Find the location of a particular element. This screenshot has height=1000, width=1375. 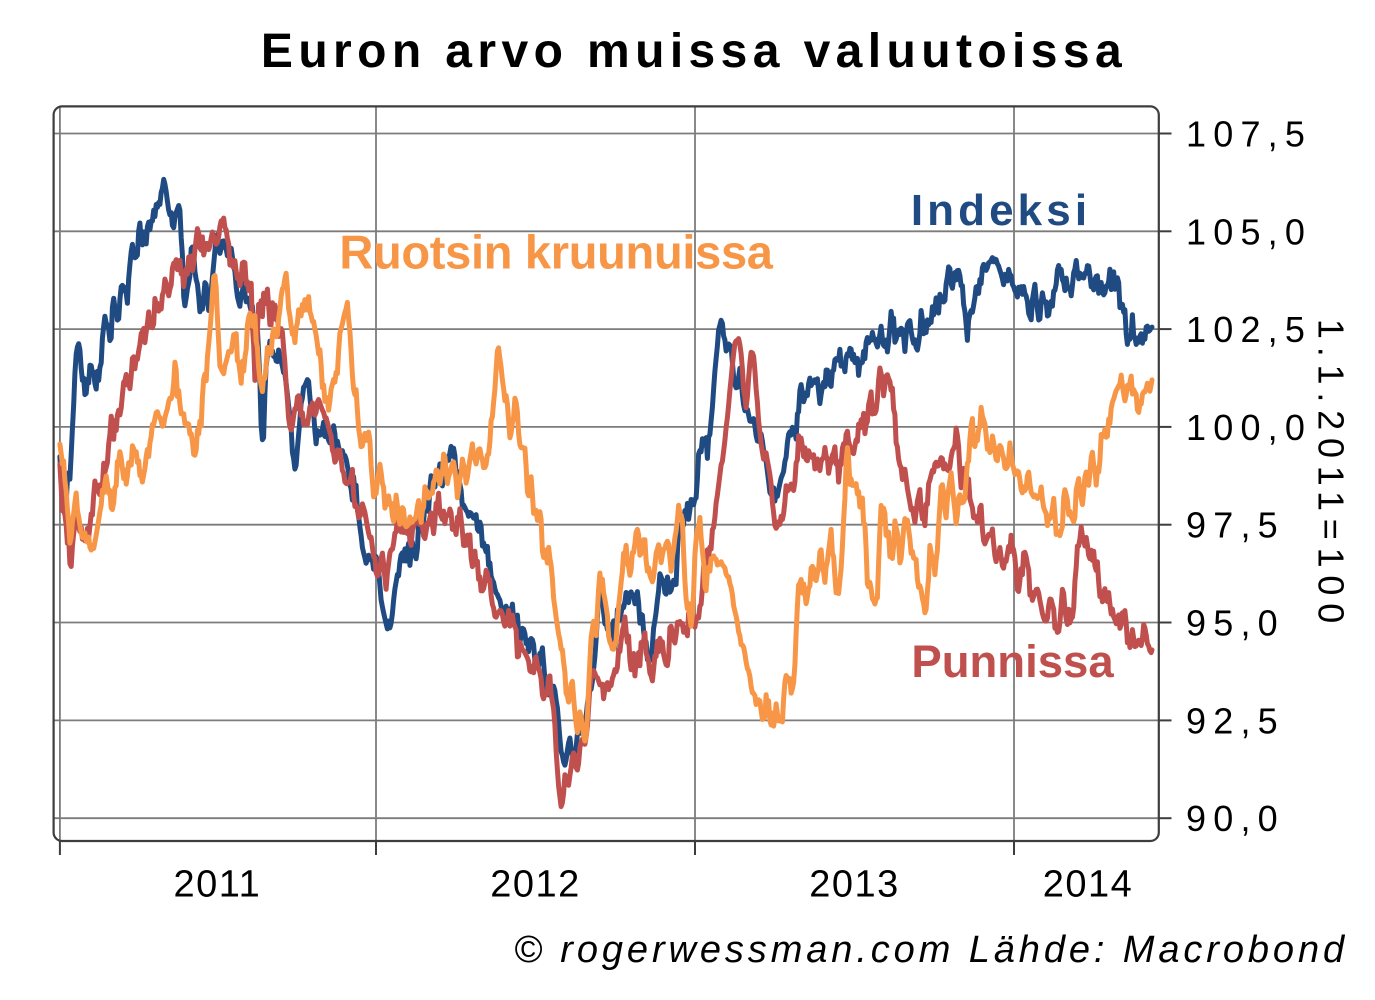

svg-text: 90,0 is located at coordinates (1235, 818).